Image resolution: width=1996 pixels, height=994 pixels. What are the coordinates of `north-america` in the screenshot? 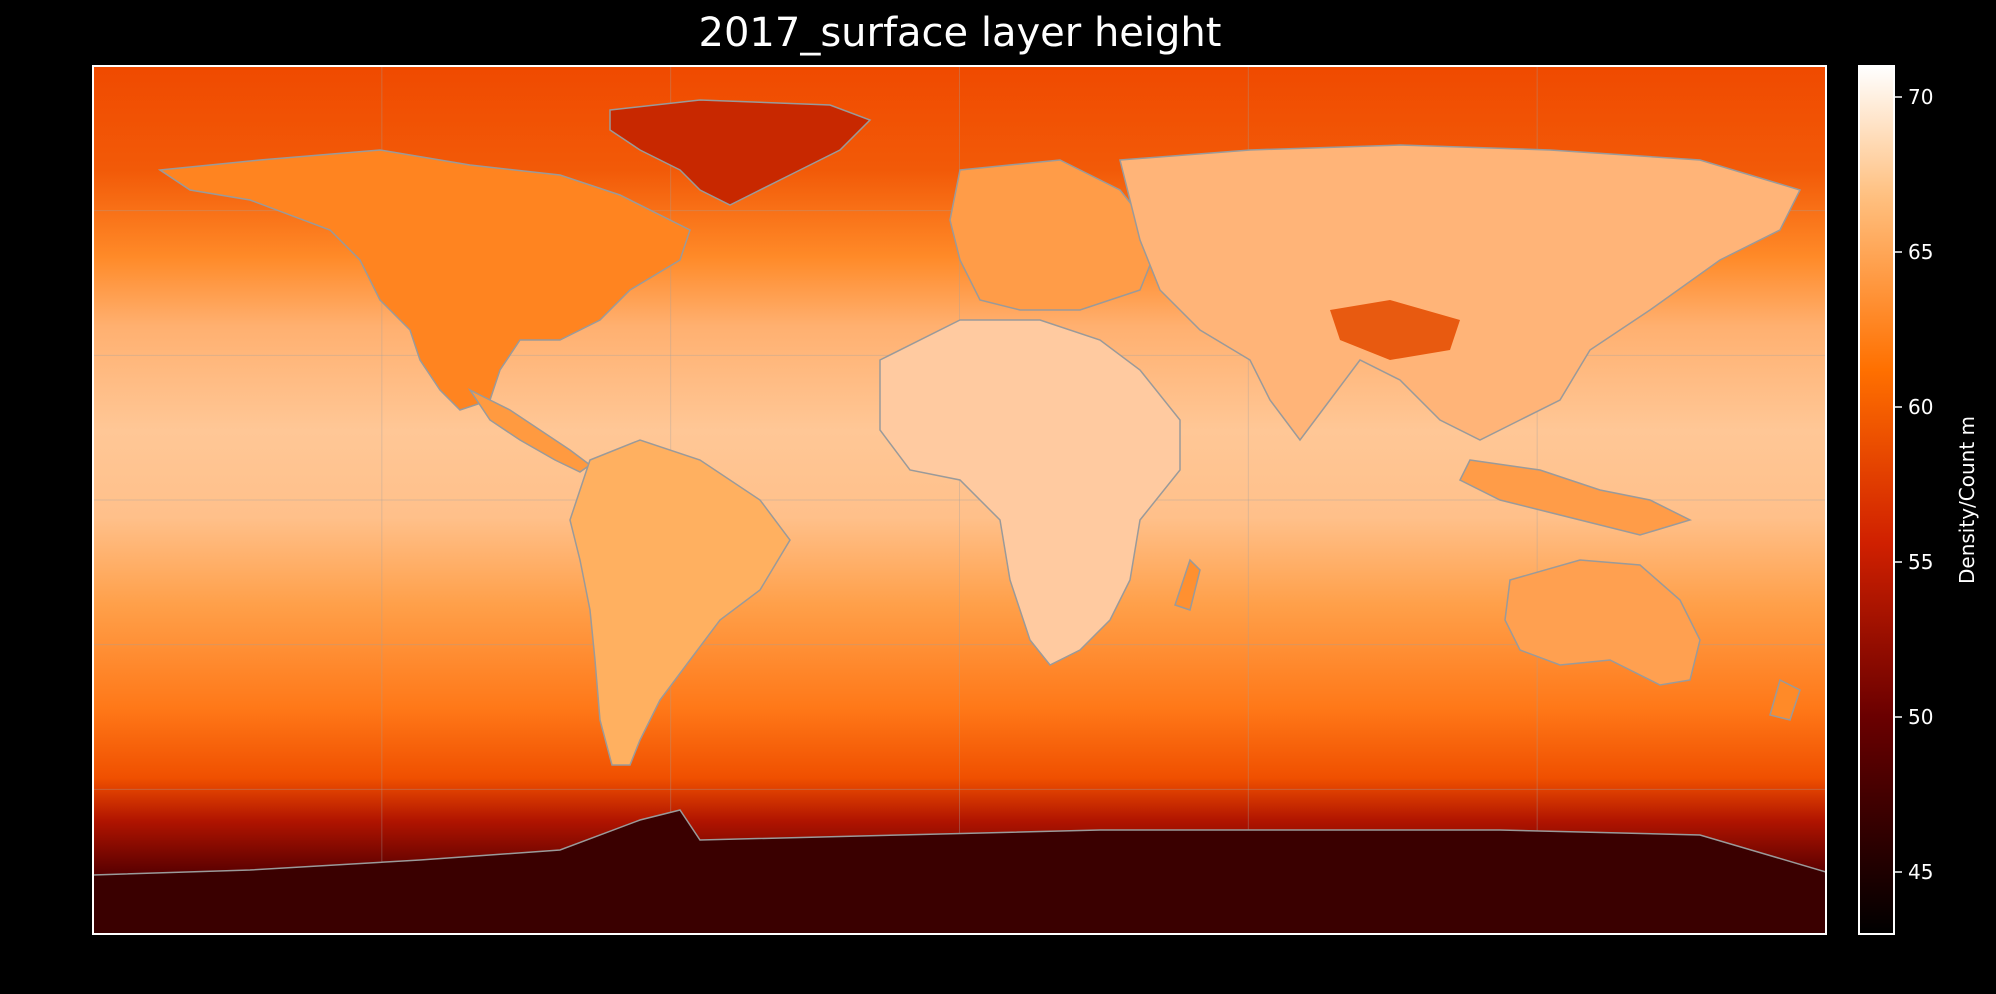 It's located at (424, 280).